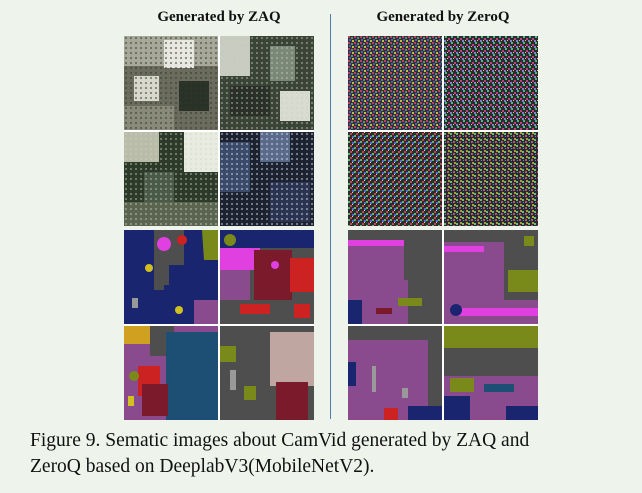 The height and width of the screenshot is (493, 642). I want to click on zeroq-generated-images-grid, so click(443, 131).